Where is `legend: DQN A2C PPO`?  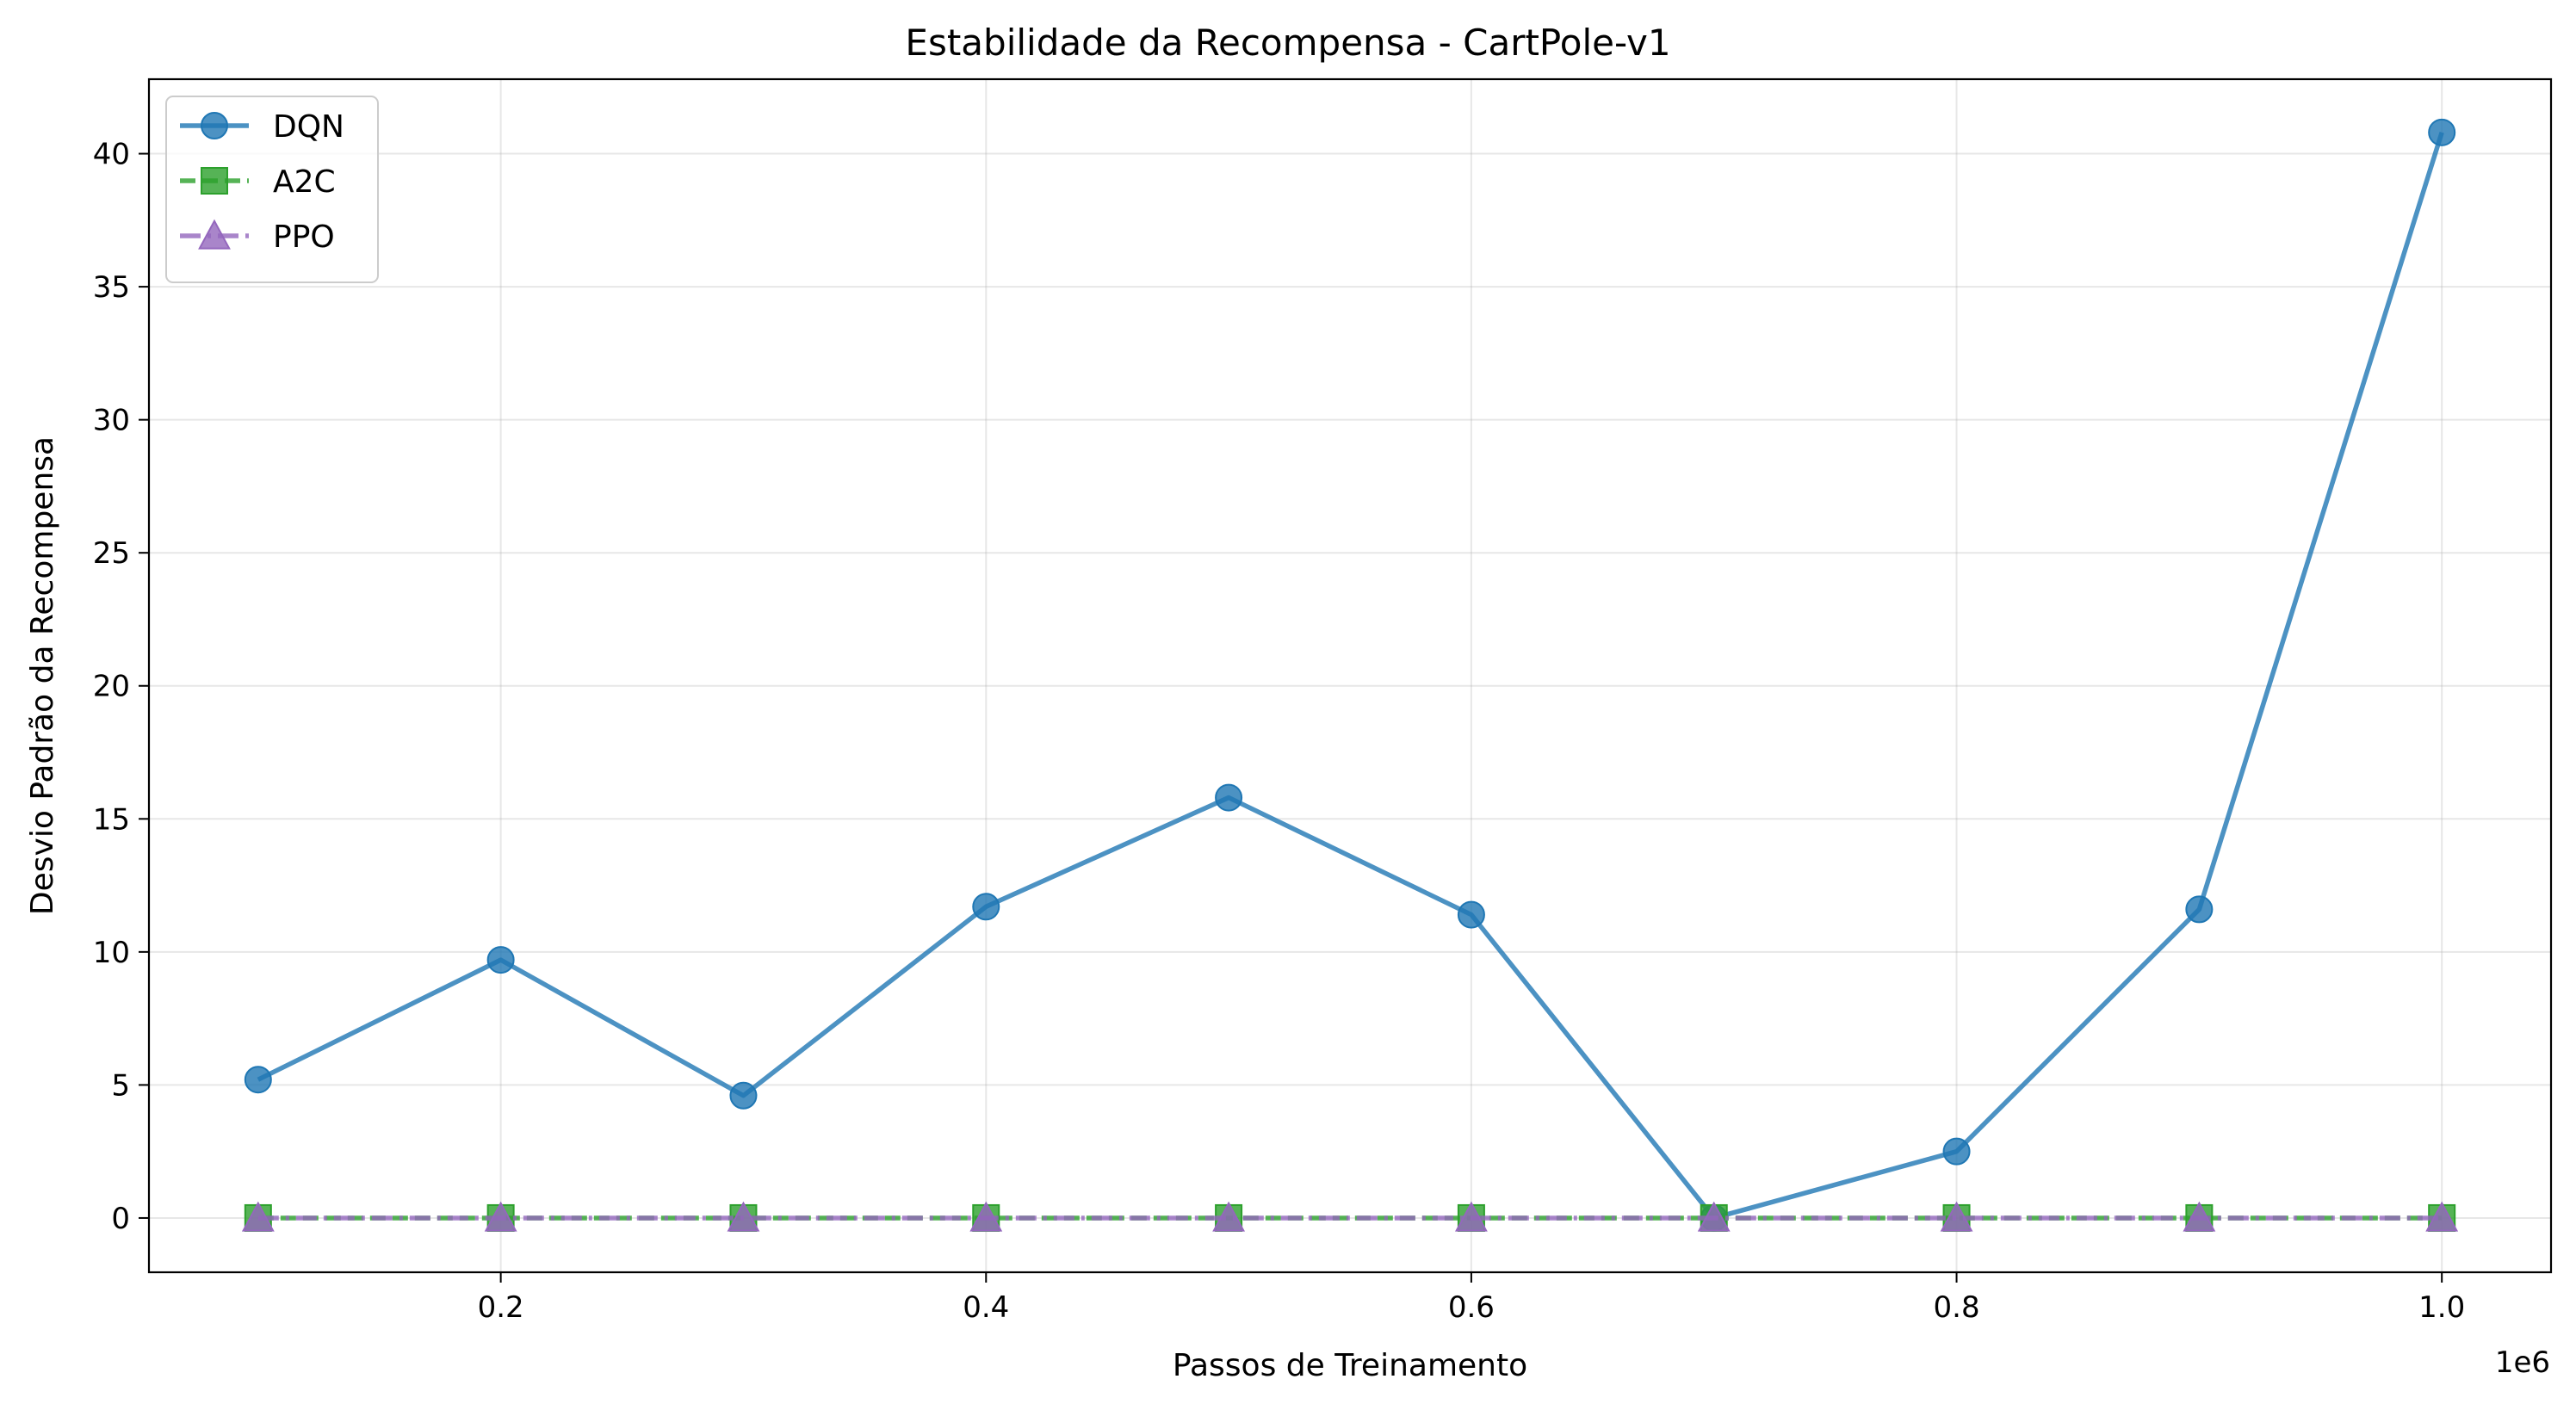
legend: DQN A2C PPO is located at coordinates (272, 189).